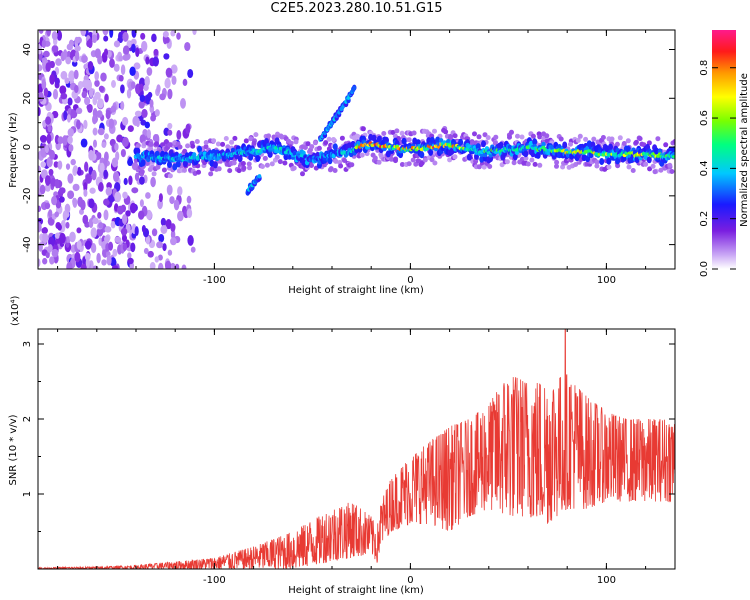  Describe the element at coordinates (356, 8) in the screenshot. I see `figure-title: C2E5.2023.280.10.51.G15` at that location.